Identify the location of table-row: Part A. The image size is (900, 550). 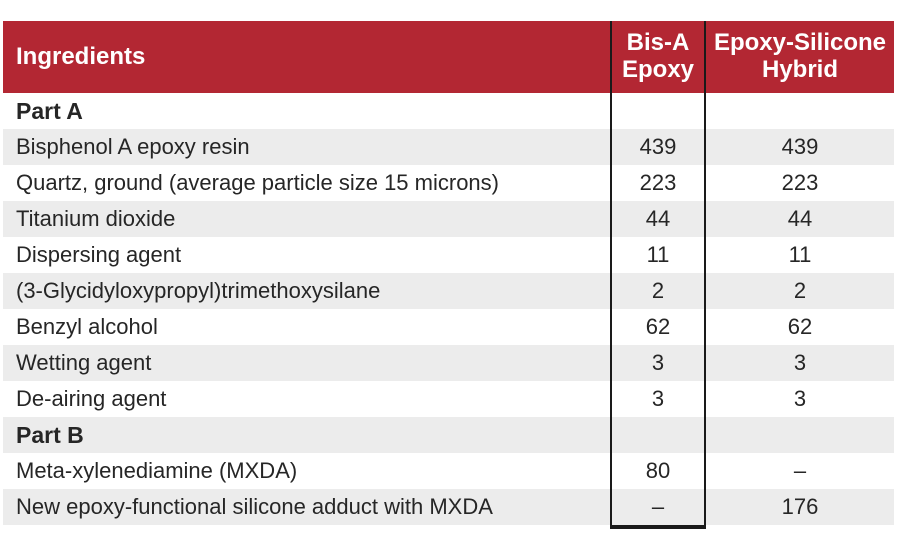
(448, 111).